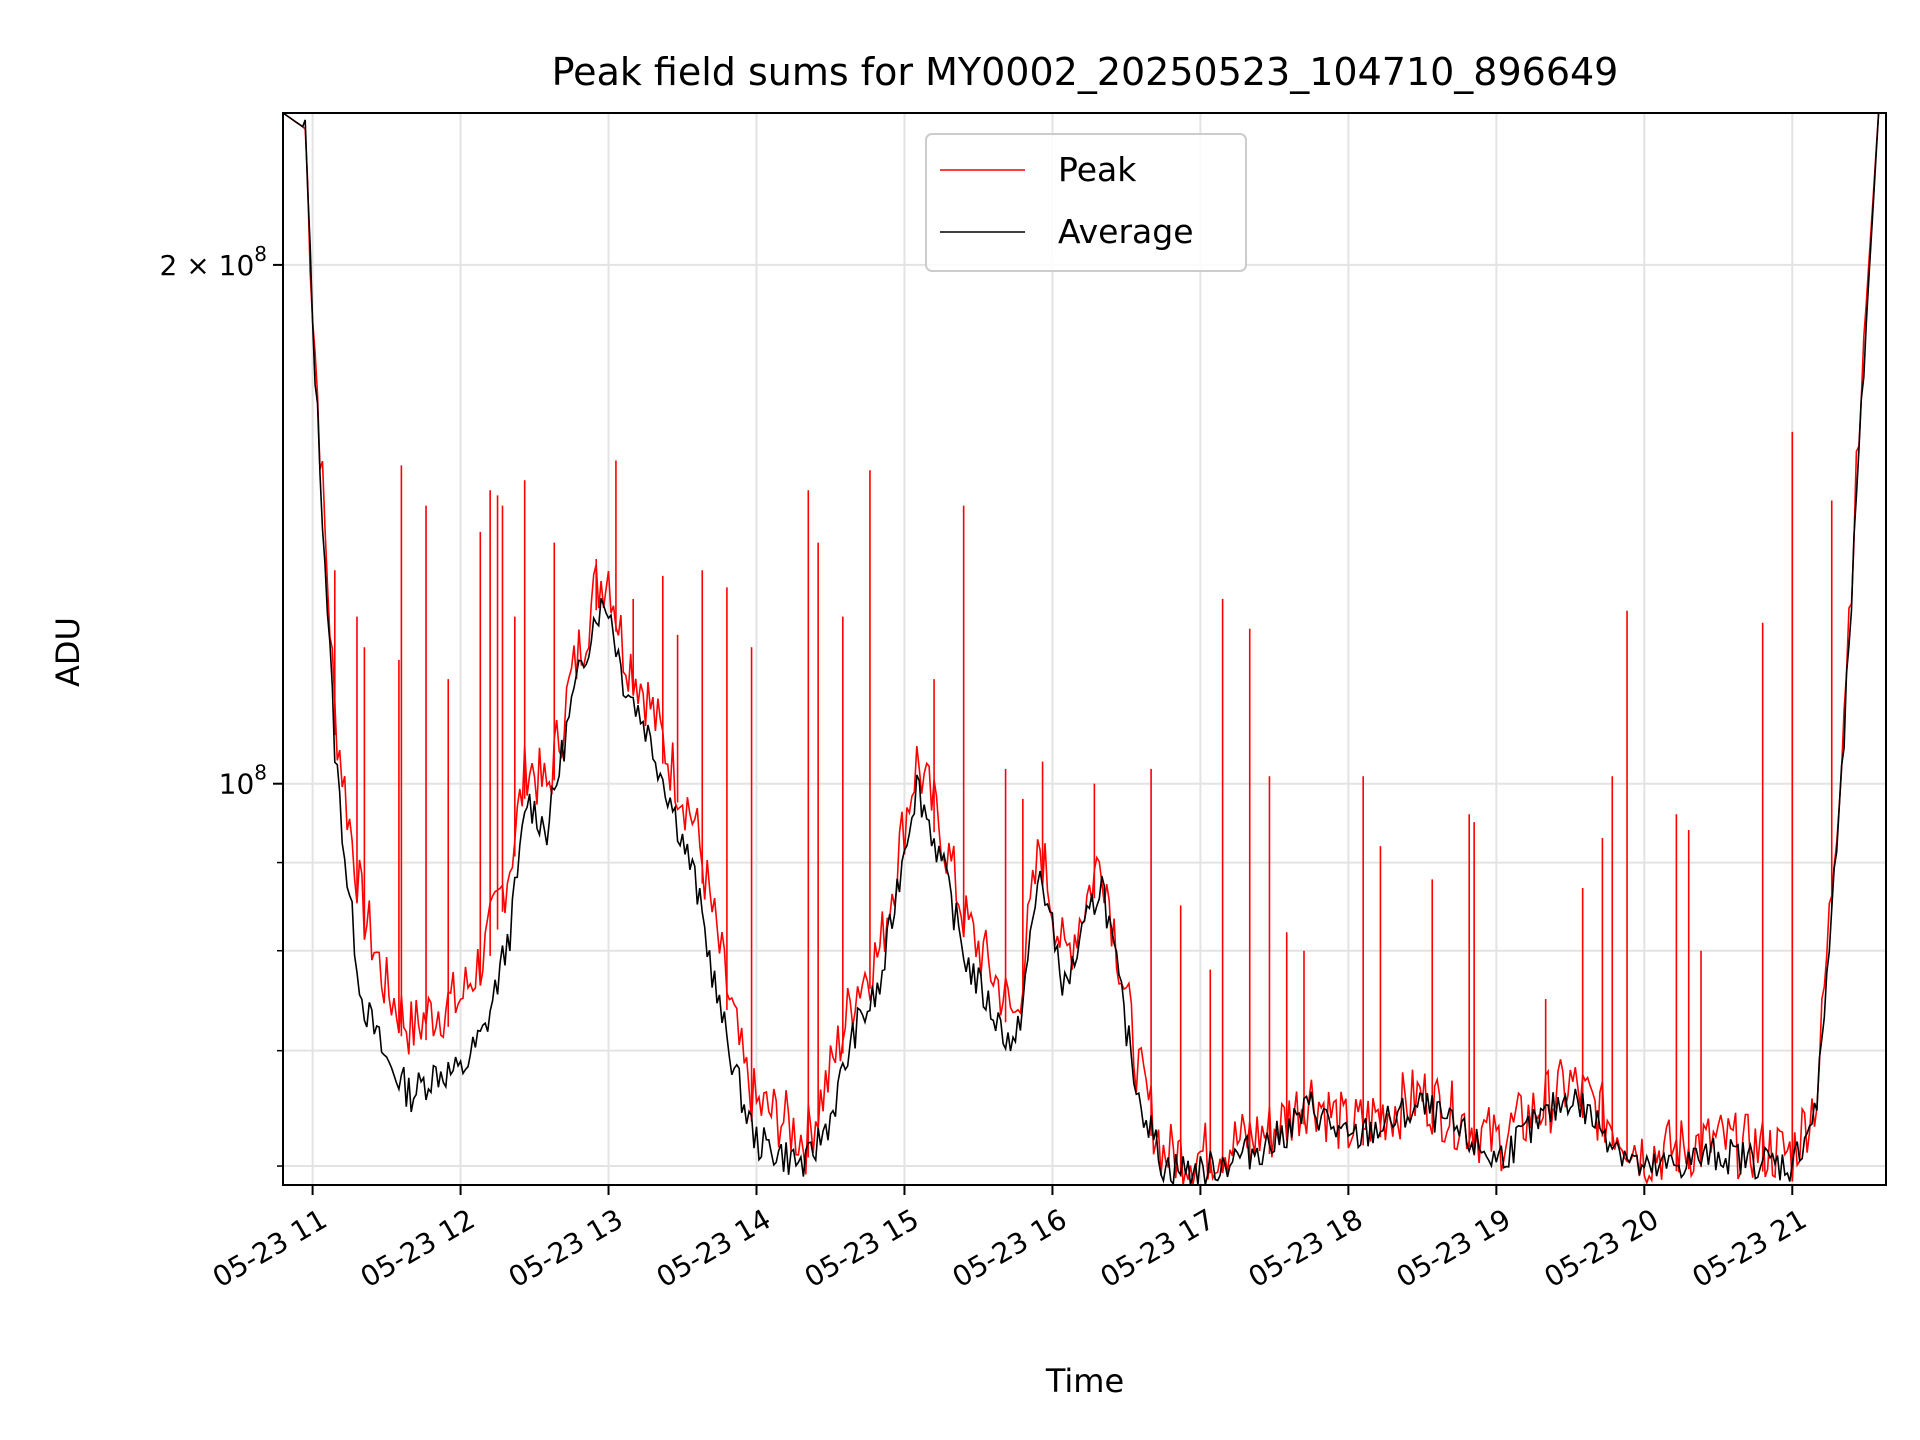 The width and height of the screenshot is (1920, 1440). Describe the element at coordinates (213, 262) in the screenshot. I see `y-tick-label: 2 × 10⁸` at that location.